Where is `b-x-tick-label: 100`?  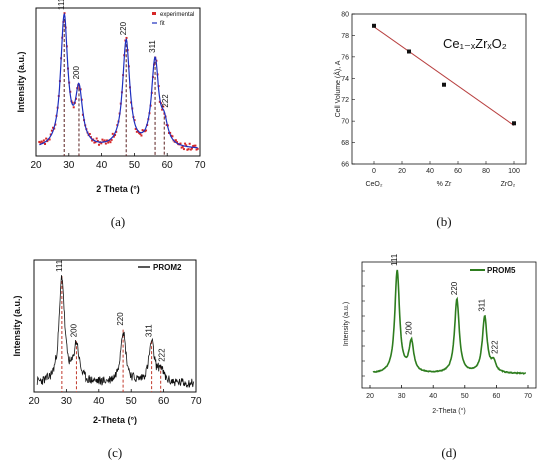
b-x-tick-label: 100 is located at coordinates (514, 171).